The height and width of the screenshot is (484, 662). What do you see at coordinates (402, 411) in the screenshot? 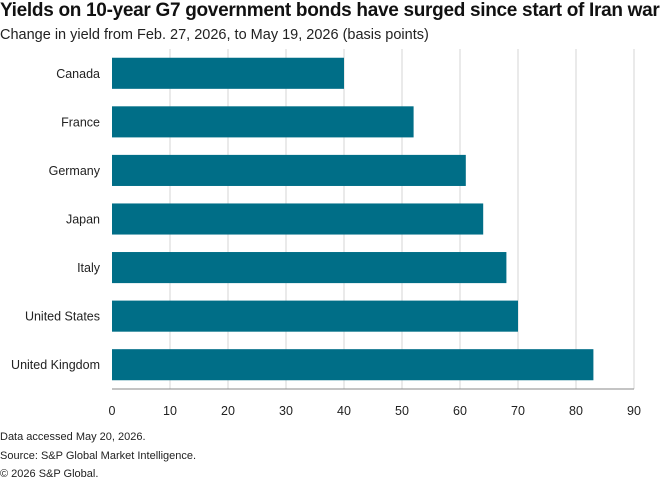
I see `x-tick-label: 50` at bounding box center [402, 411].